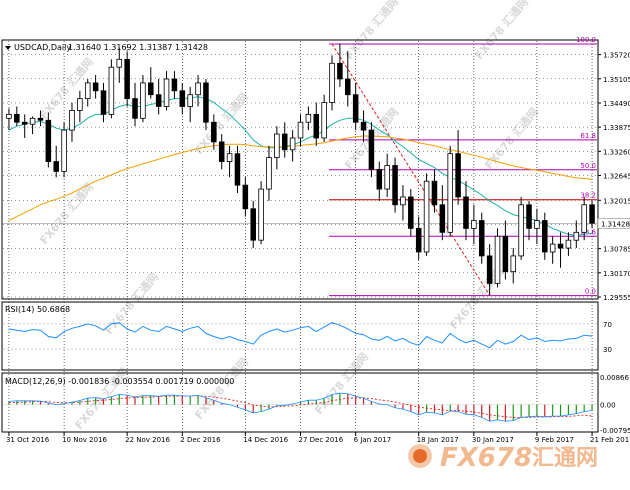 The image size is (630, 490). I want to click on time-tick-label: 9 Feb 2017, so click(554, 440).